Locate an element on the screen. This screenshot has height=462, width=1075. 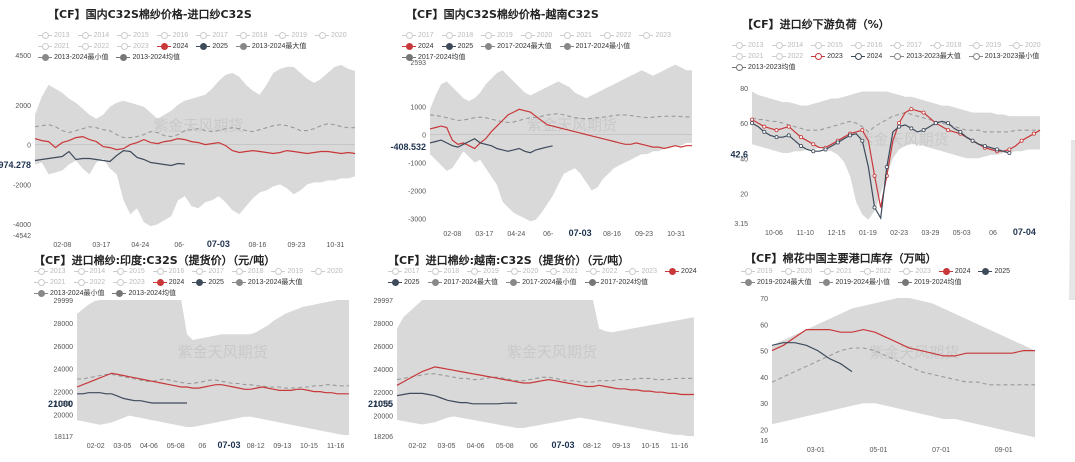
legend-item: 2013-2023最小值 is located at coordinates (1003, 56).